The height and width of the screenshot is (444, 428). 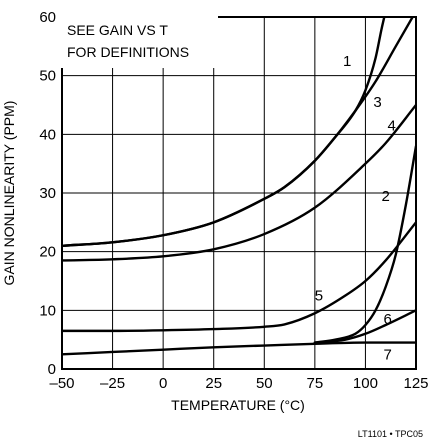 I want to click on y-tick-label: 0, so click(x=52, y=369).